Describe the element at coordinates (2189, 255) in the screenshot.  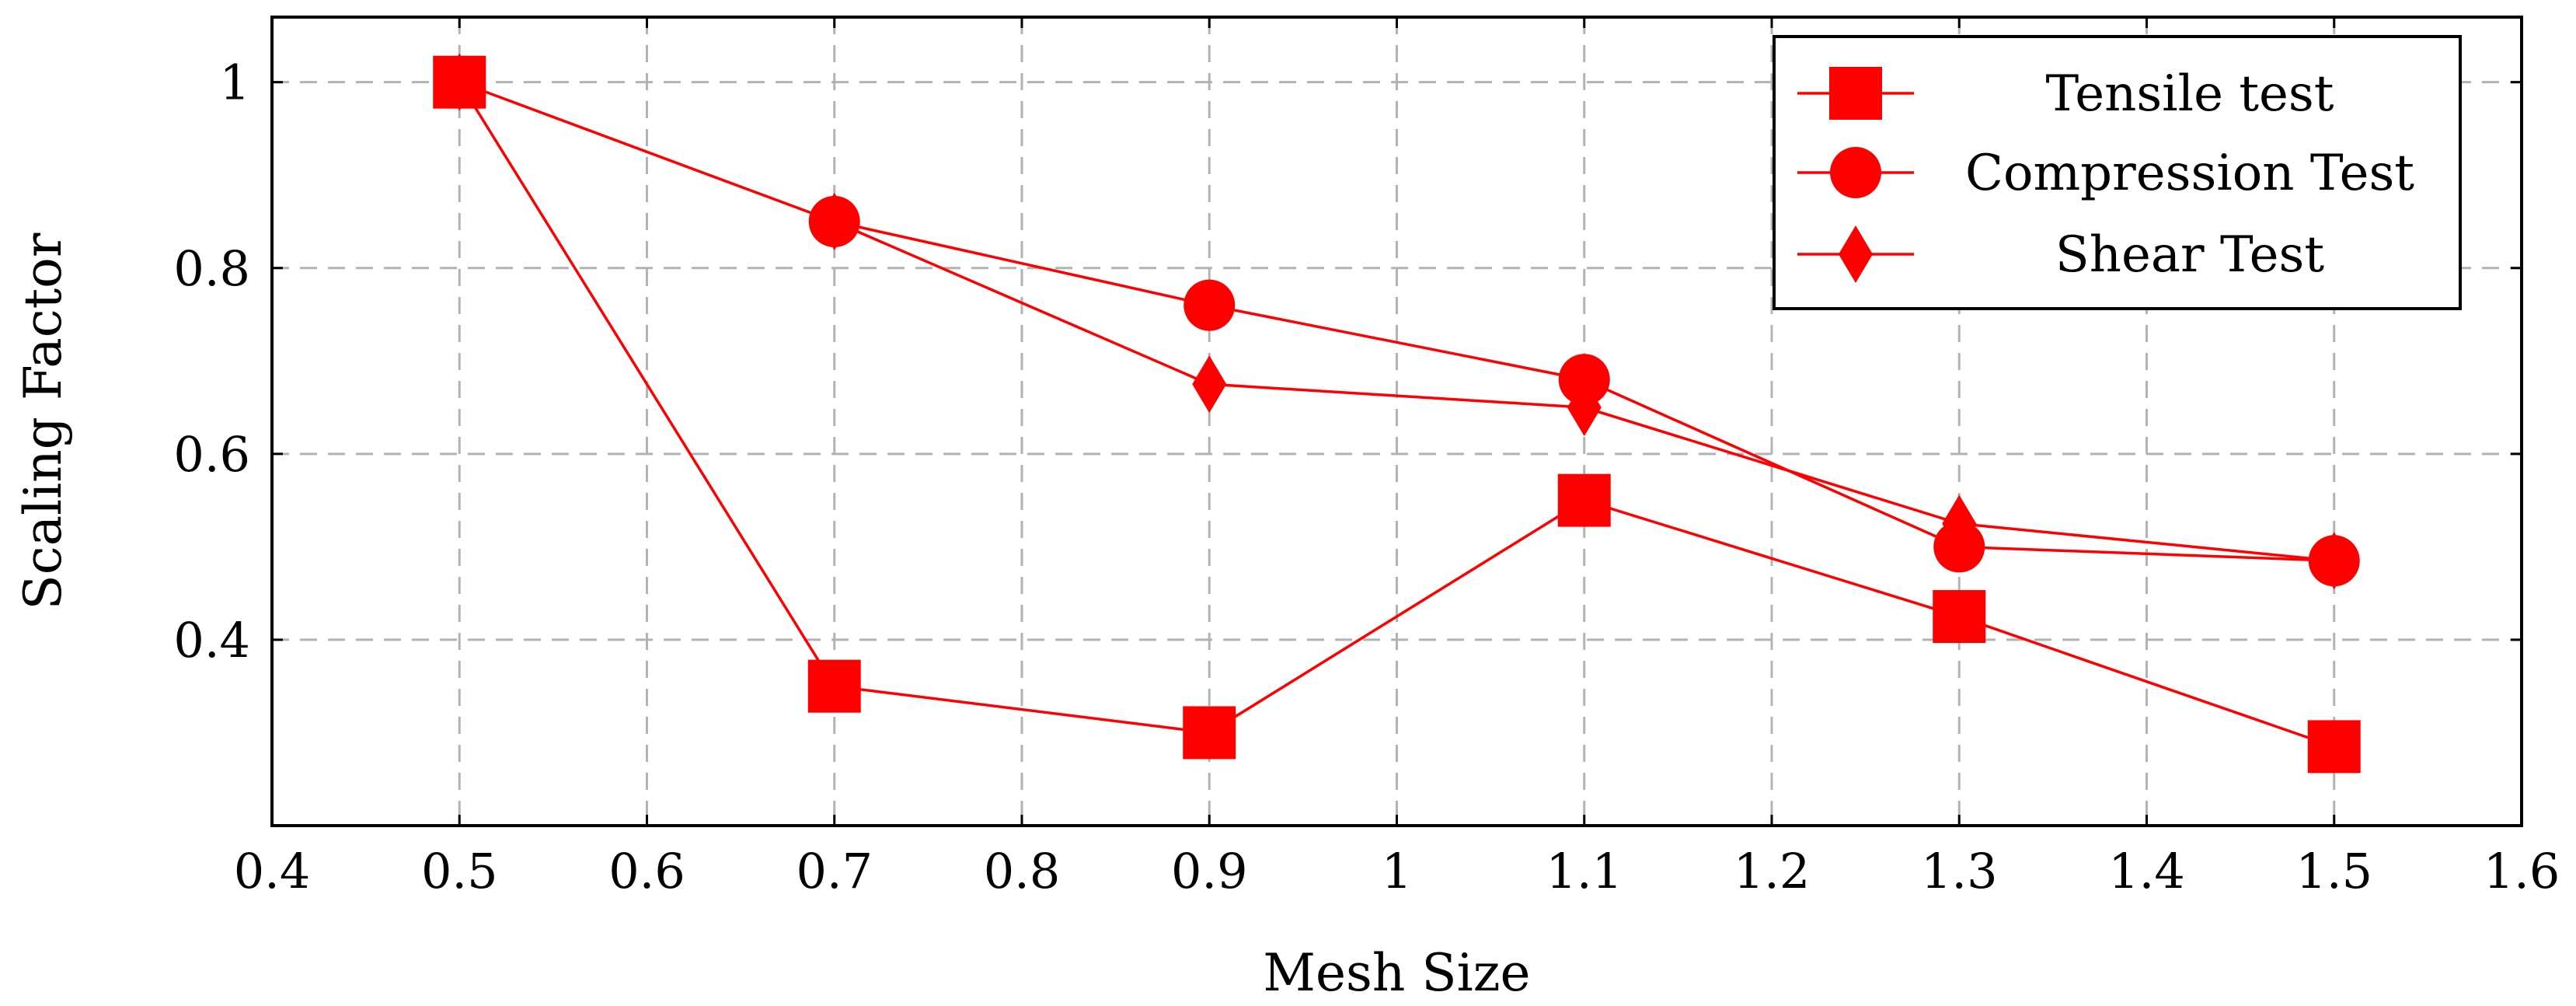
I see `legend-label-shear: Shear Test` at that location.